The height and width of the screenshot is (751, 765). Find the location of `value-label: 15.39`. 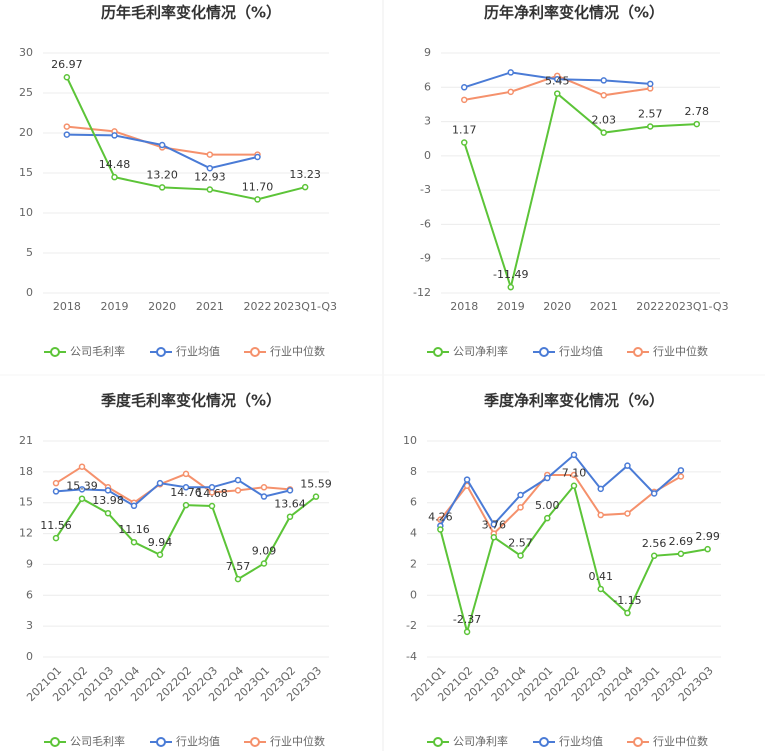

value-label: 15.39 is located at coordinates (82, 486).